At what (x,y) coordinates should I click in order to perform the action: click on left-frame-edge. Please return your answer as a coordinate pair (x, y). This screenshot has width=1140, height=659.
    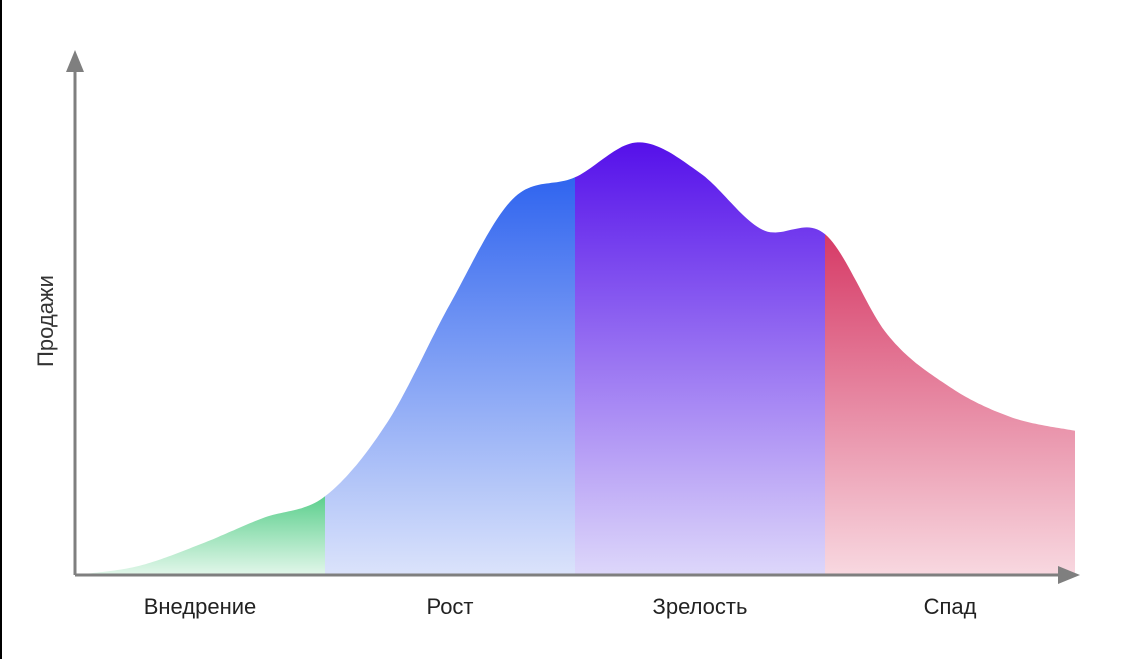
    Looking at the image, I should click on (1, 329).